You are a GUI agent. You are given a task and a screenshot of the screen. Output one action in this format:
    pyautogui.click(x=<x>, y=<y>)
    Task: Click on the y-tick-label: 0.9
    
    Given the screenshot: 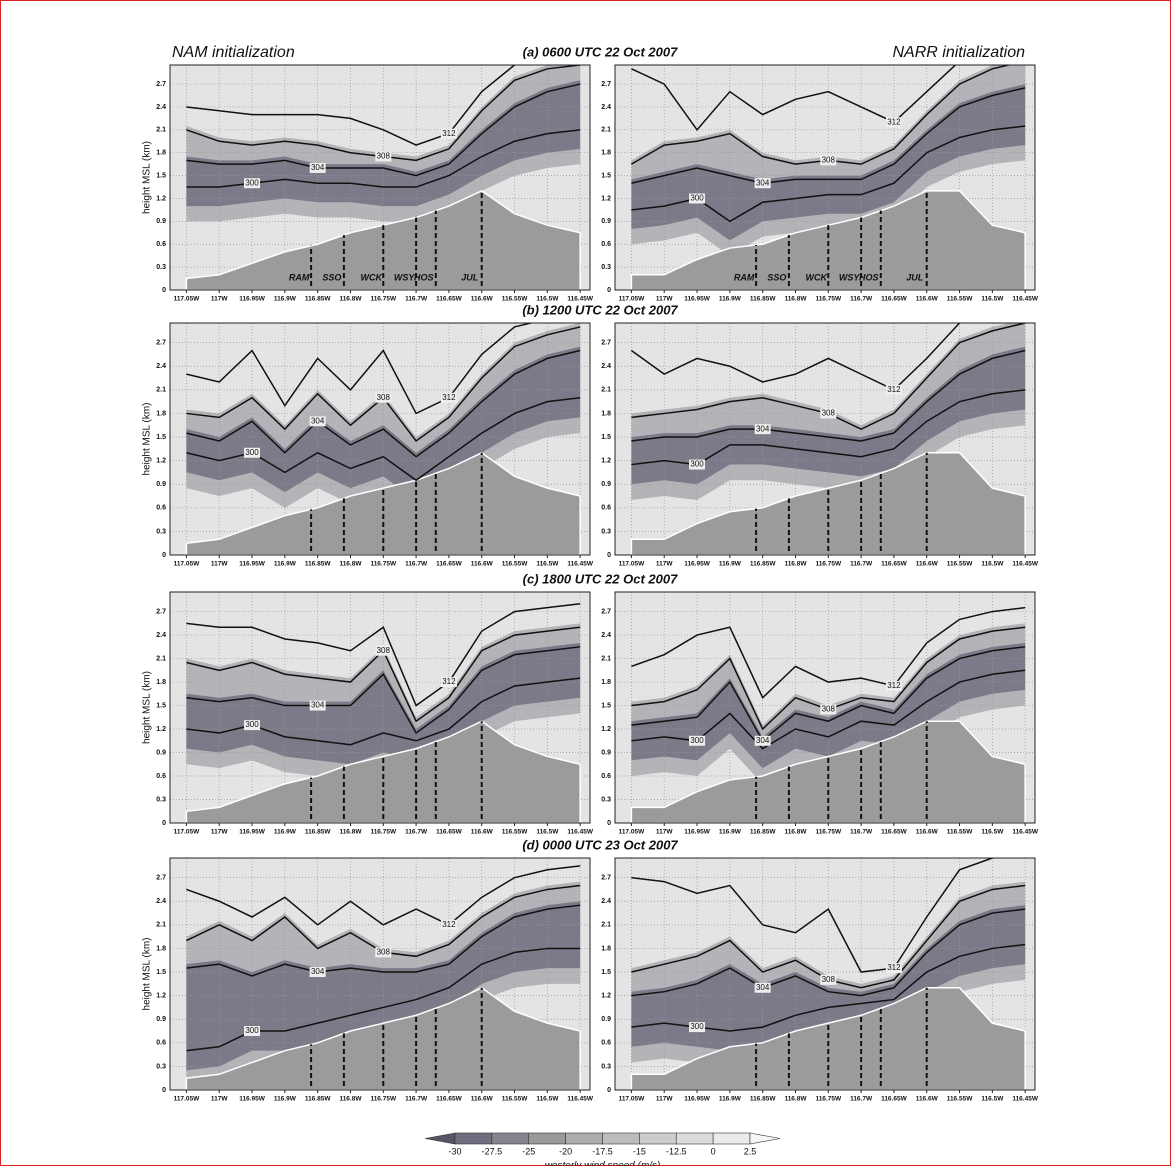 What is the action you would take?
    pyautogui.click(x=161, y=484)
    